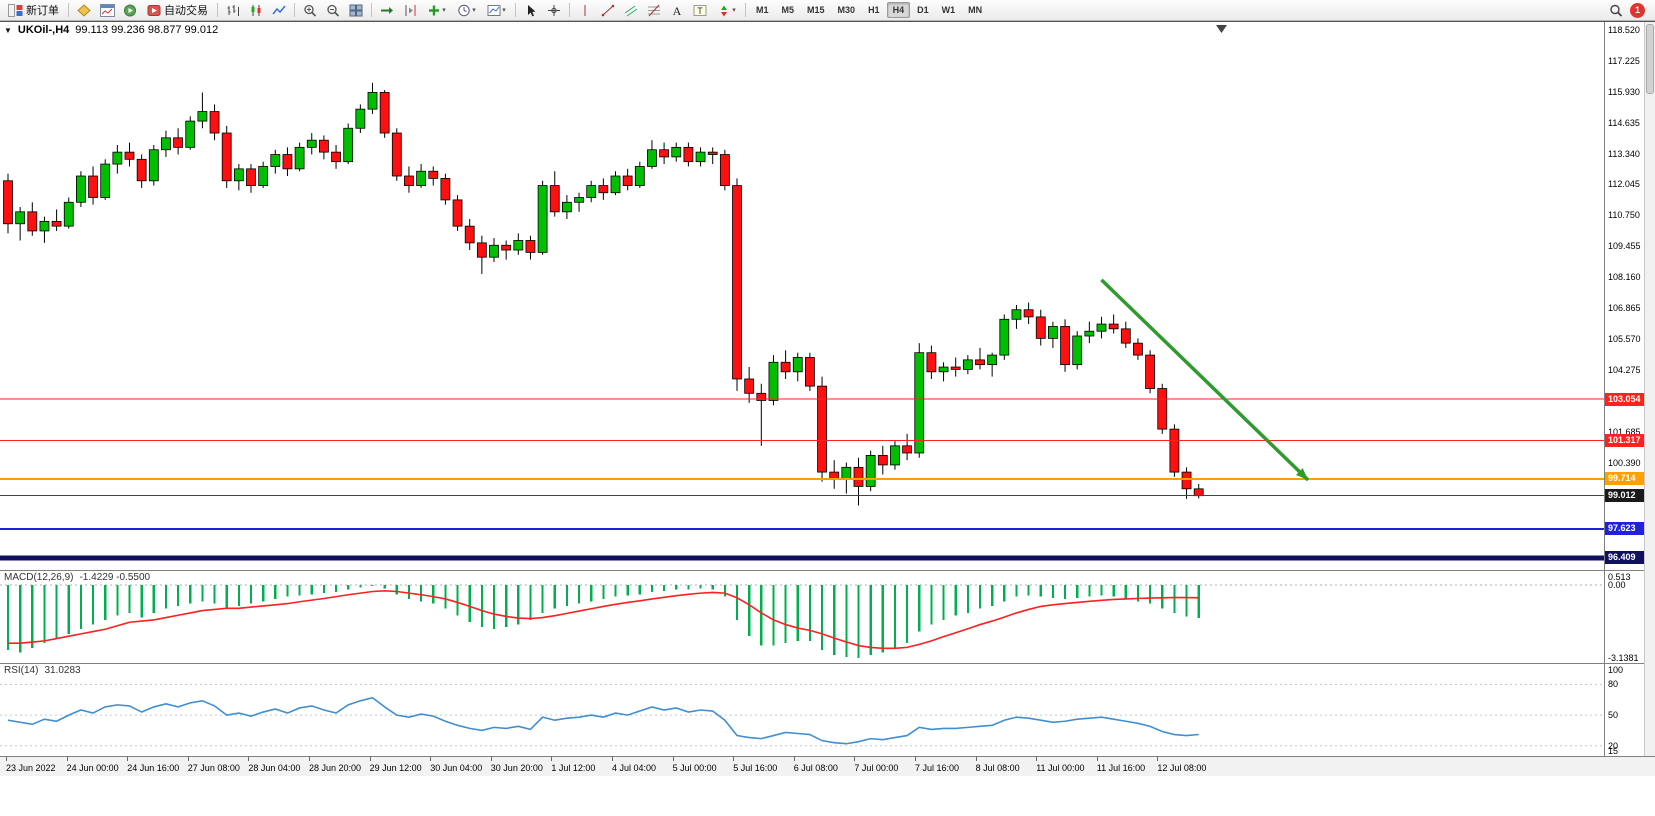  What do you see at coordinates (923, 10) in the screenshot?
I see `timeframe-D1: D1` at bounding box center [923, 10].